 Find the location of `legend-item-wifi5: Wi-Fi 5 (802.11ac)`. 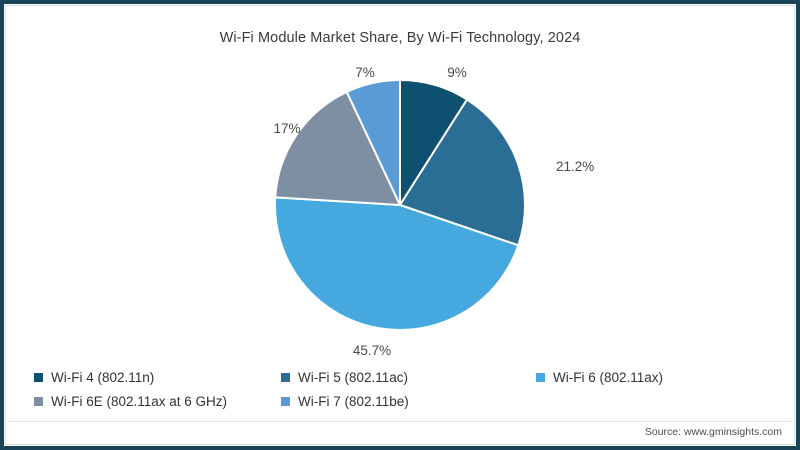

legend-item-wifi5: Wi-Fi 5 (802.11ac) is located at coordinates (408, 377).